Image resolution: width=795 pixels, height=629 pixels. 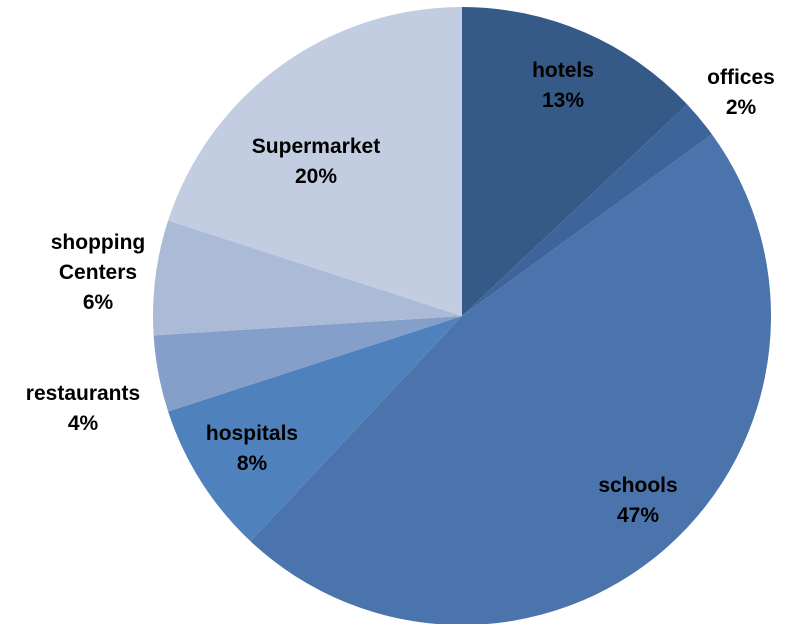 I want to click on pie-percent-restaurants: 4%, so click(x=83, y=423).